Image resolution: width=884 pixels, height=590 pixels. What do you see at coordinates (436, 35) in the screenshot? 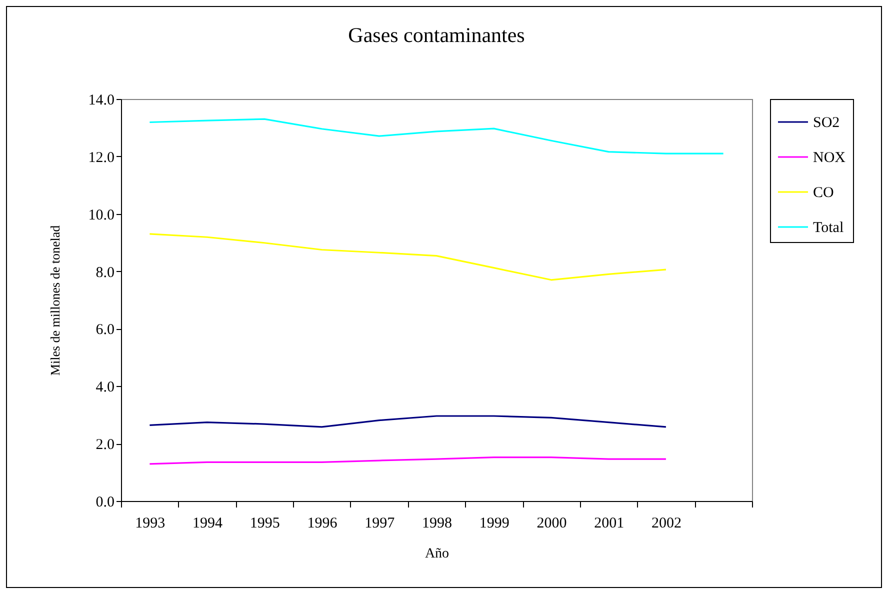
I see `chart-title: Gases contaminantes` at bounding box center [436, 35].